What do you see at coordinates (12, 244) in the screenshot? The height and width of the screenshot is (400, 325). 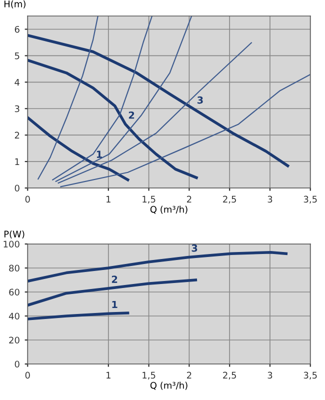 I see `y-tick-label: 100` at bounding box center [12, 244].